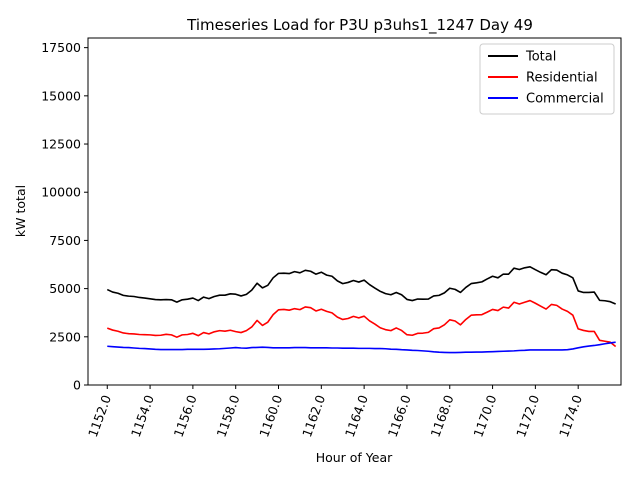 Image resolution: width=640 pixels, height=480 pixels. Describe the element at coordinates (65, 288) in the screenshot. I see `y-tick-label: 5000` at that location.